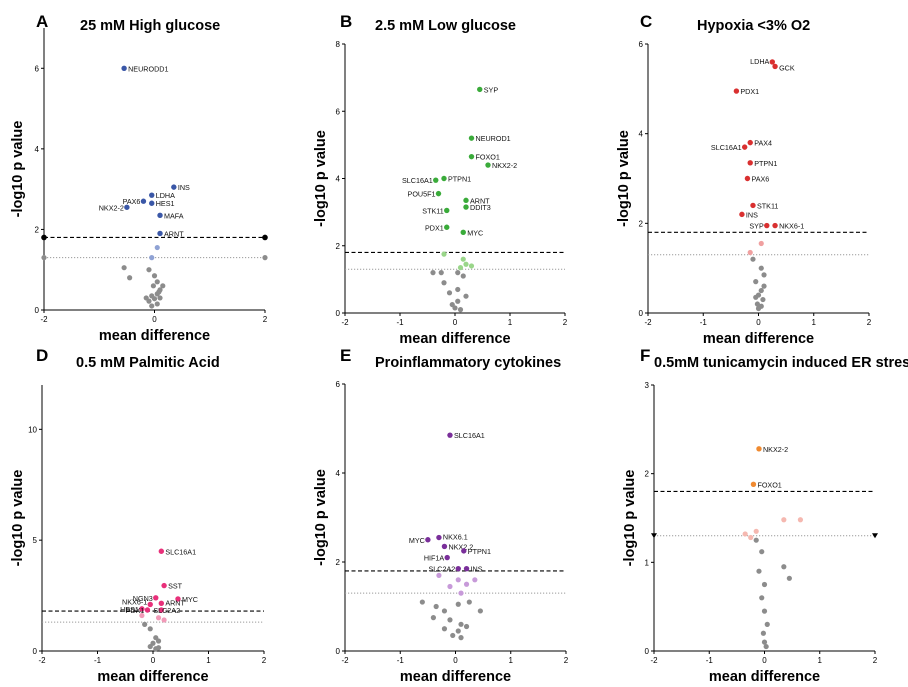 The height and width of the screenshot is (687, 908). Describe the element at coordinates (565, 322) in the screenshot. I see `x-tick-label: 2` at that location.